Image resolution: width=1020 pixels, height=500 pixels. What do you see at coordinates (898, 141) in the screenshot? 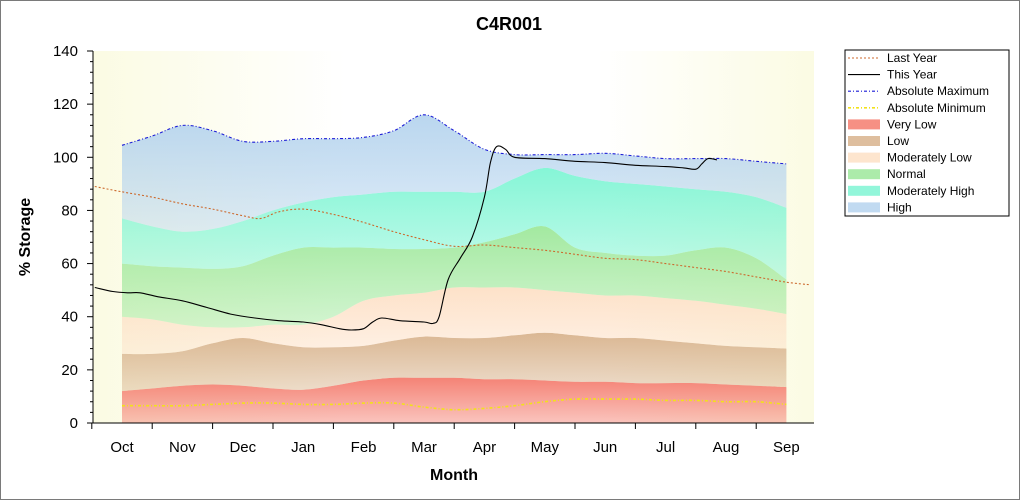
I see `legend-label: Low` at bounding box center [898, 141].